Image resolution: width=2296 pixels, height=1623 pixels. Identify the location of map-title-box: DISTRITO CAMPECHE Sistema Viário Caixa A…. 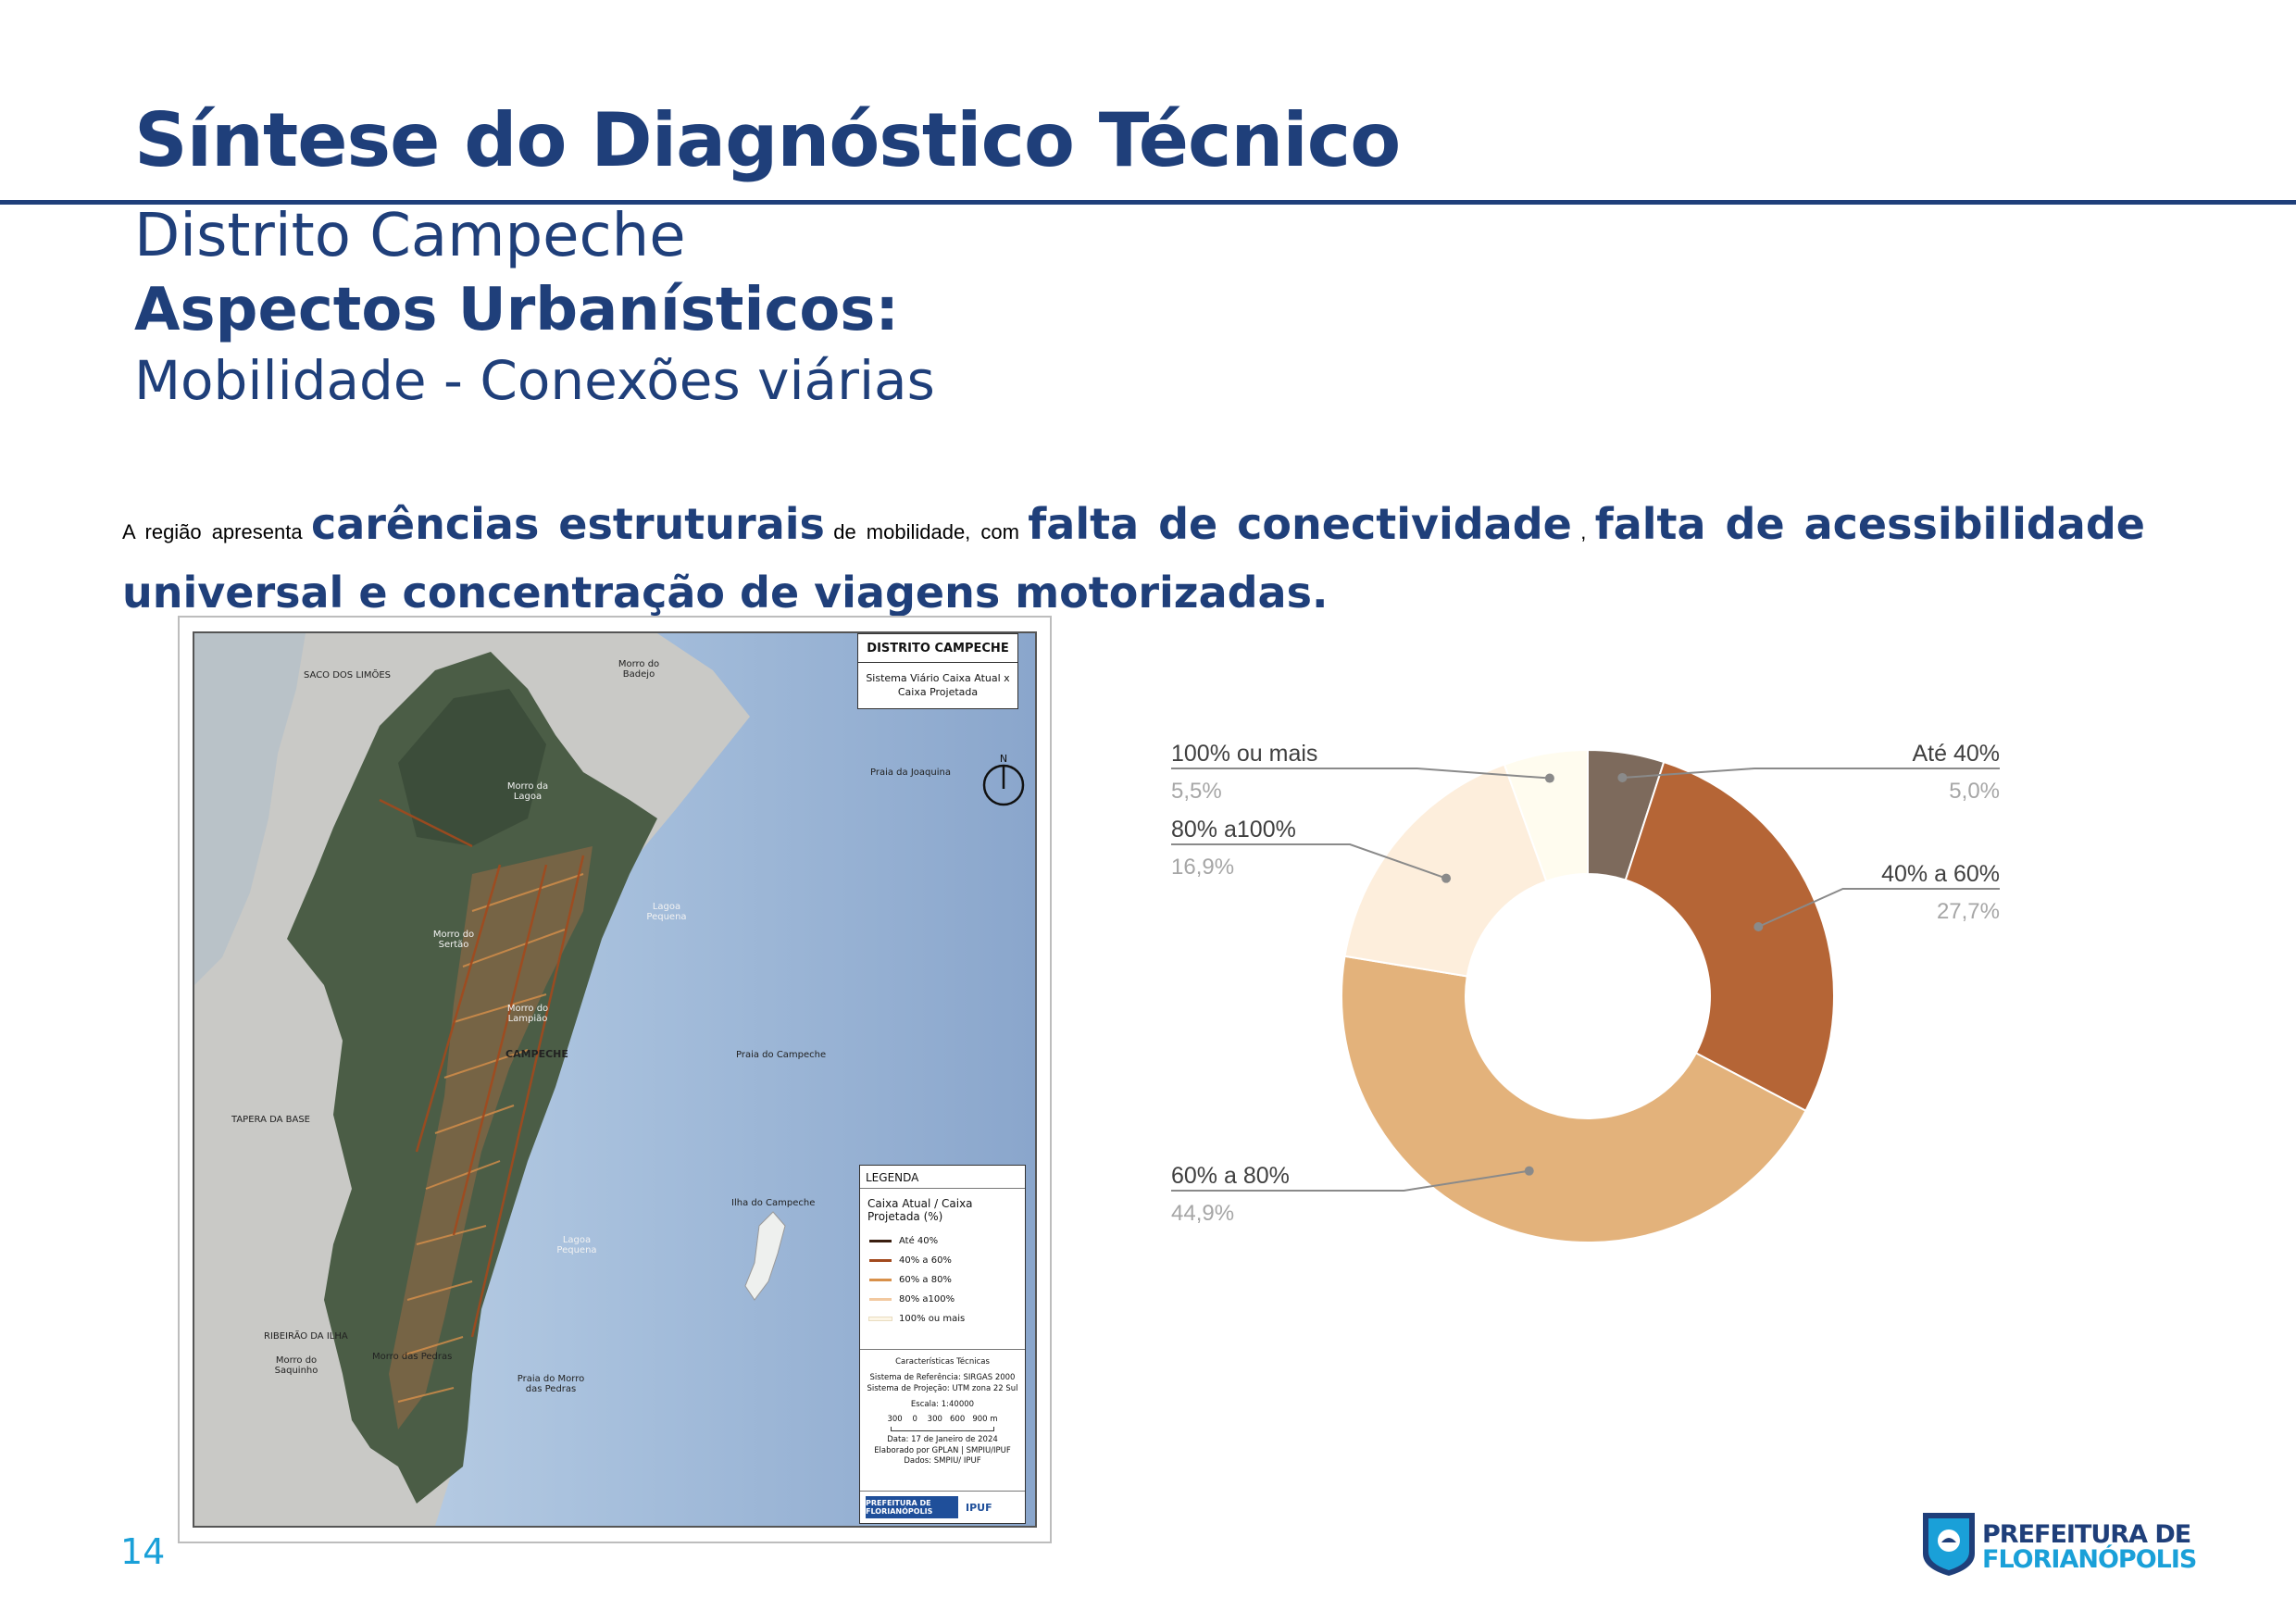
(937, 671).